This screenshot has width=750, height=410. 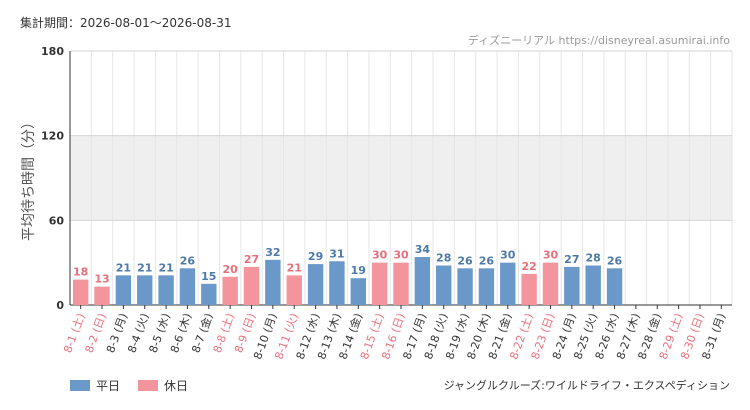 I want to click on y-tick-label: 0, so click(x=60, y=305).